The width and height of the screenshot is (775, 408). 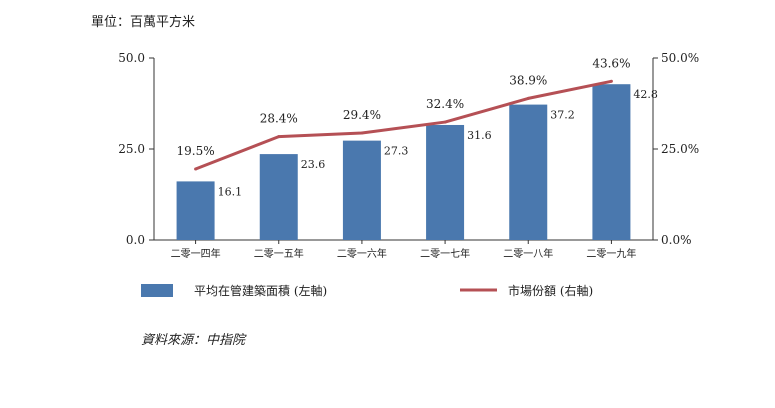 I want to click on legend-bar-label: 平均在管建築面積 (左軸), so click(x=260, y=290).